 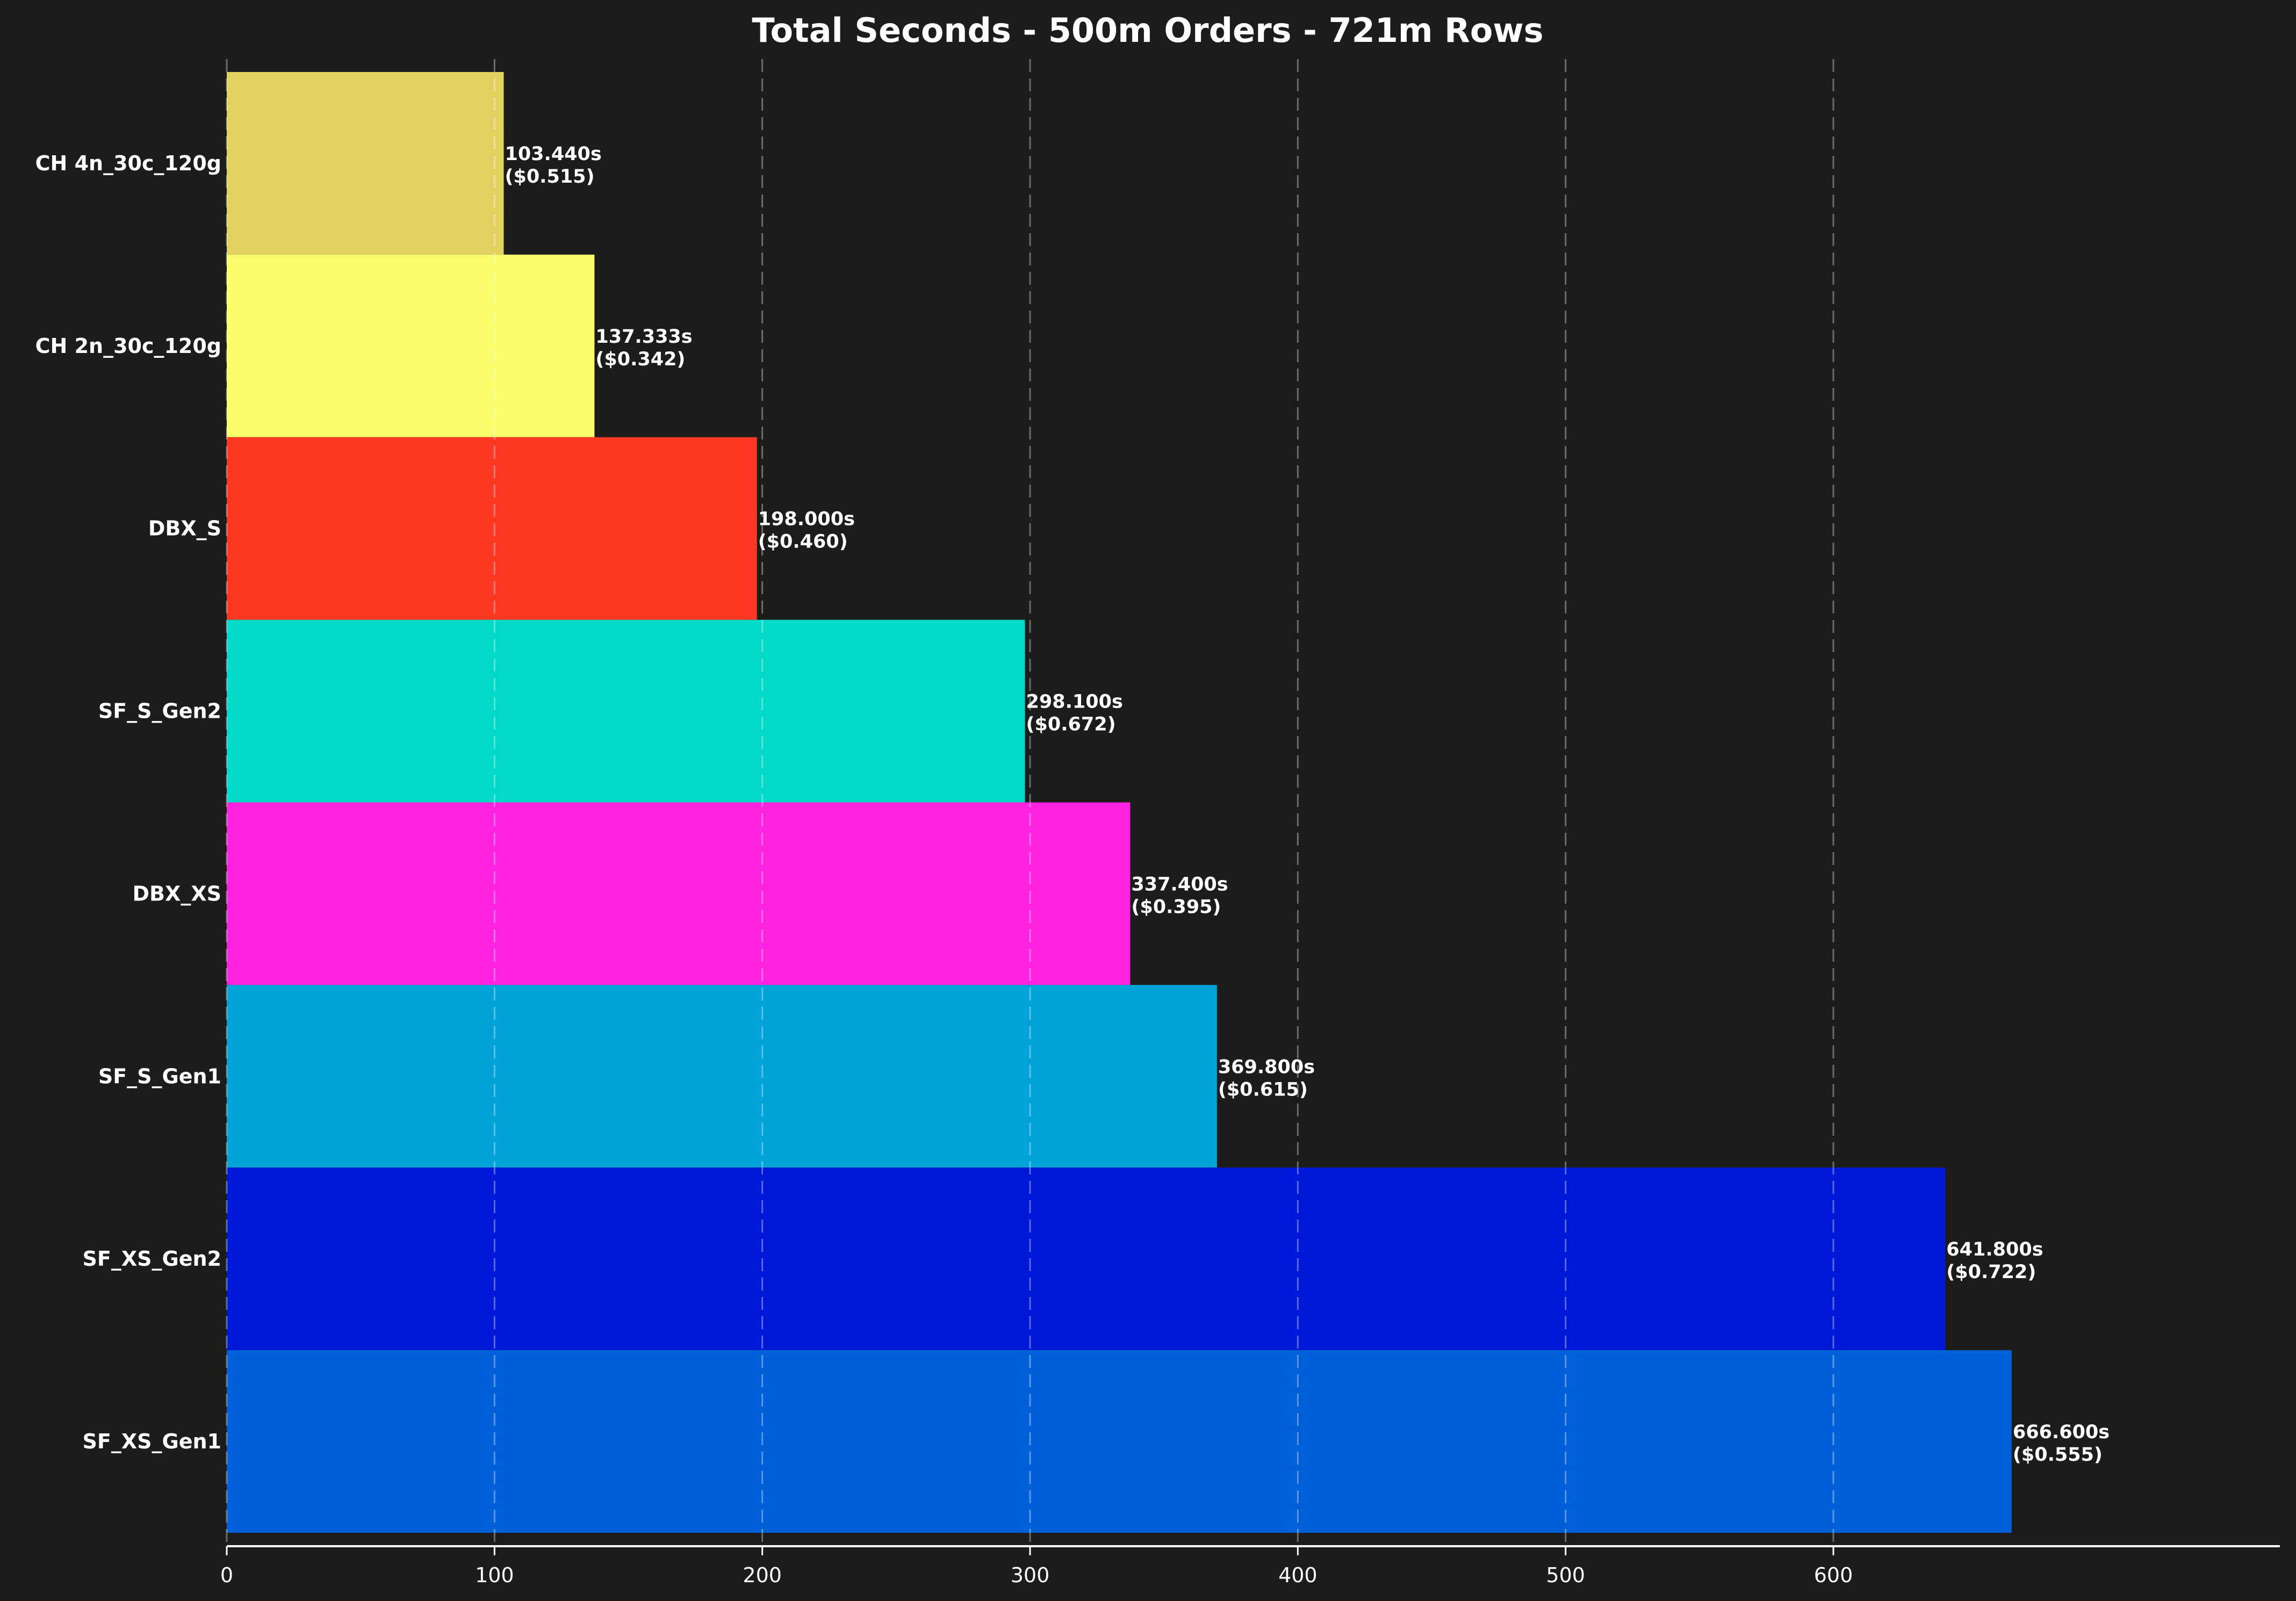 I want to click on x-tick-label: 100, so click(x=494, y=1575).